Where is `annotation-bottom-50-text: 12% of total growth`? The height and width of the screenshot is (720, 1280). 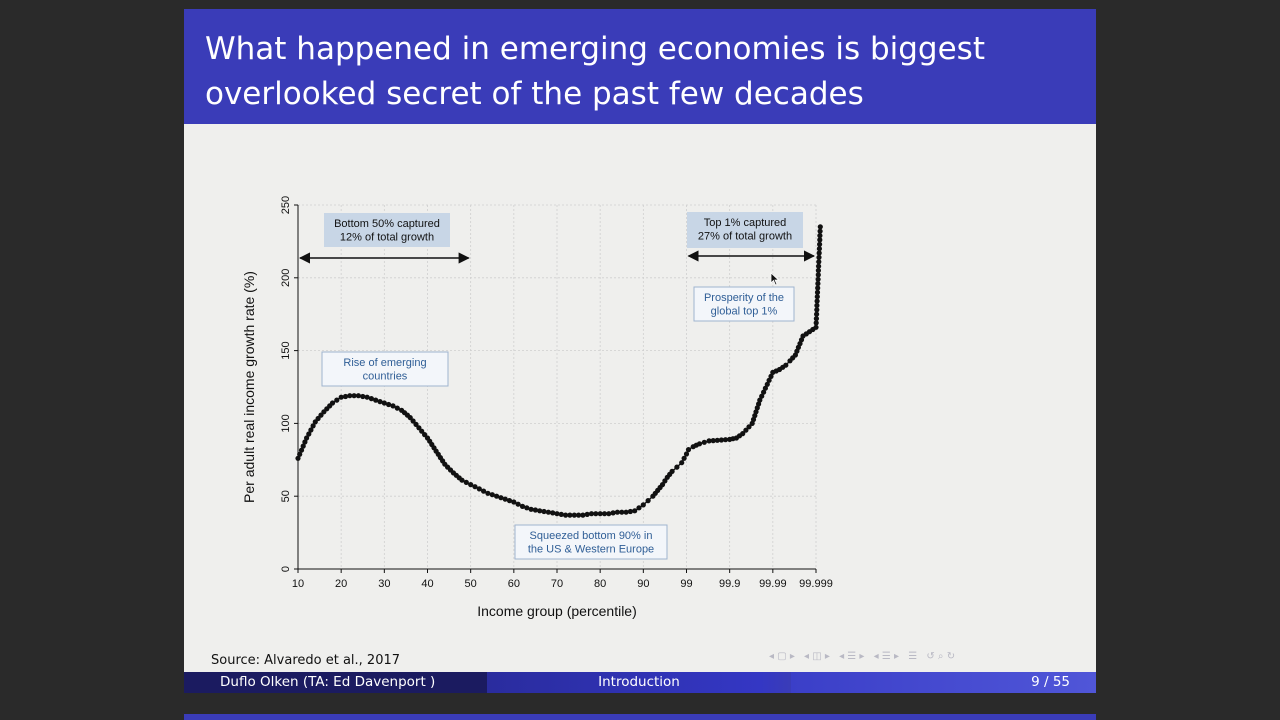
annotation-bottom-50-text: 12% of total growth is located at coordinates (387, 238).